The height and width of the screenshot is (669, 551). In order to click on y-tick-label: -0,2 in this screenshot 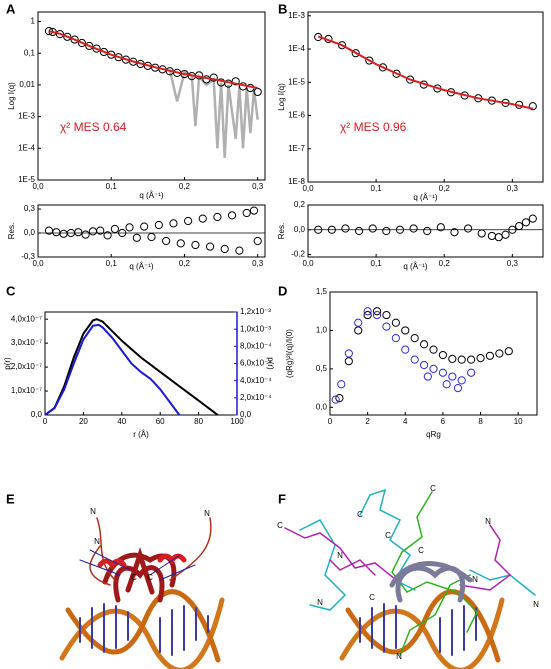, I will do `click(298, 254)`.